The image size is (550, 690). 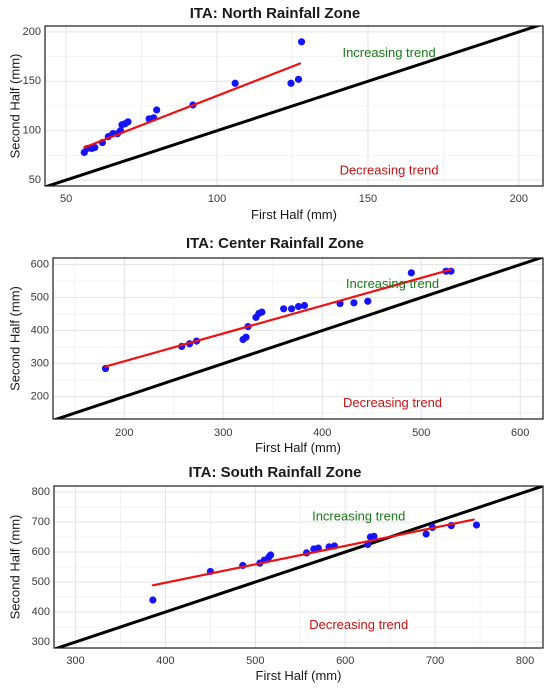 What do you see at coordinates (368, 199) in the screenshot?
I see `x-tick-label: 150` at bounding box center [368, 199].